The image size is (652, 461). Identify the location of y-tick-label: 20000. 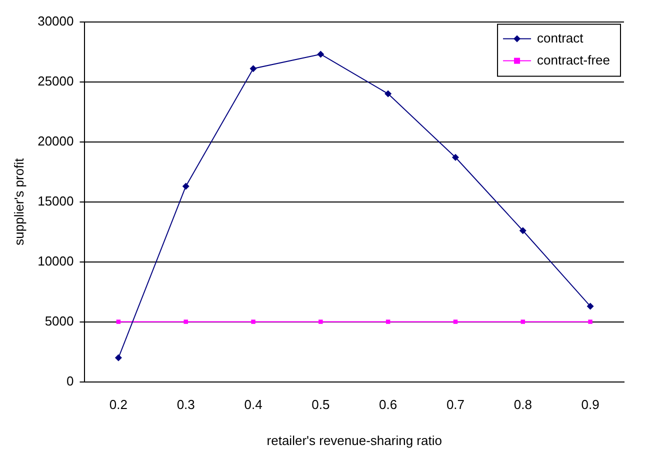
(56, 140).